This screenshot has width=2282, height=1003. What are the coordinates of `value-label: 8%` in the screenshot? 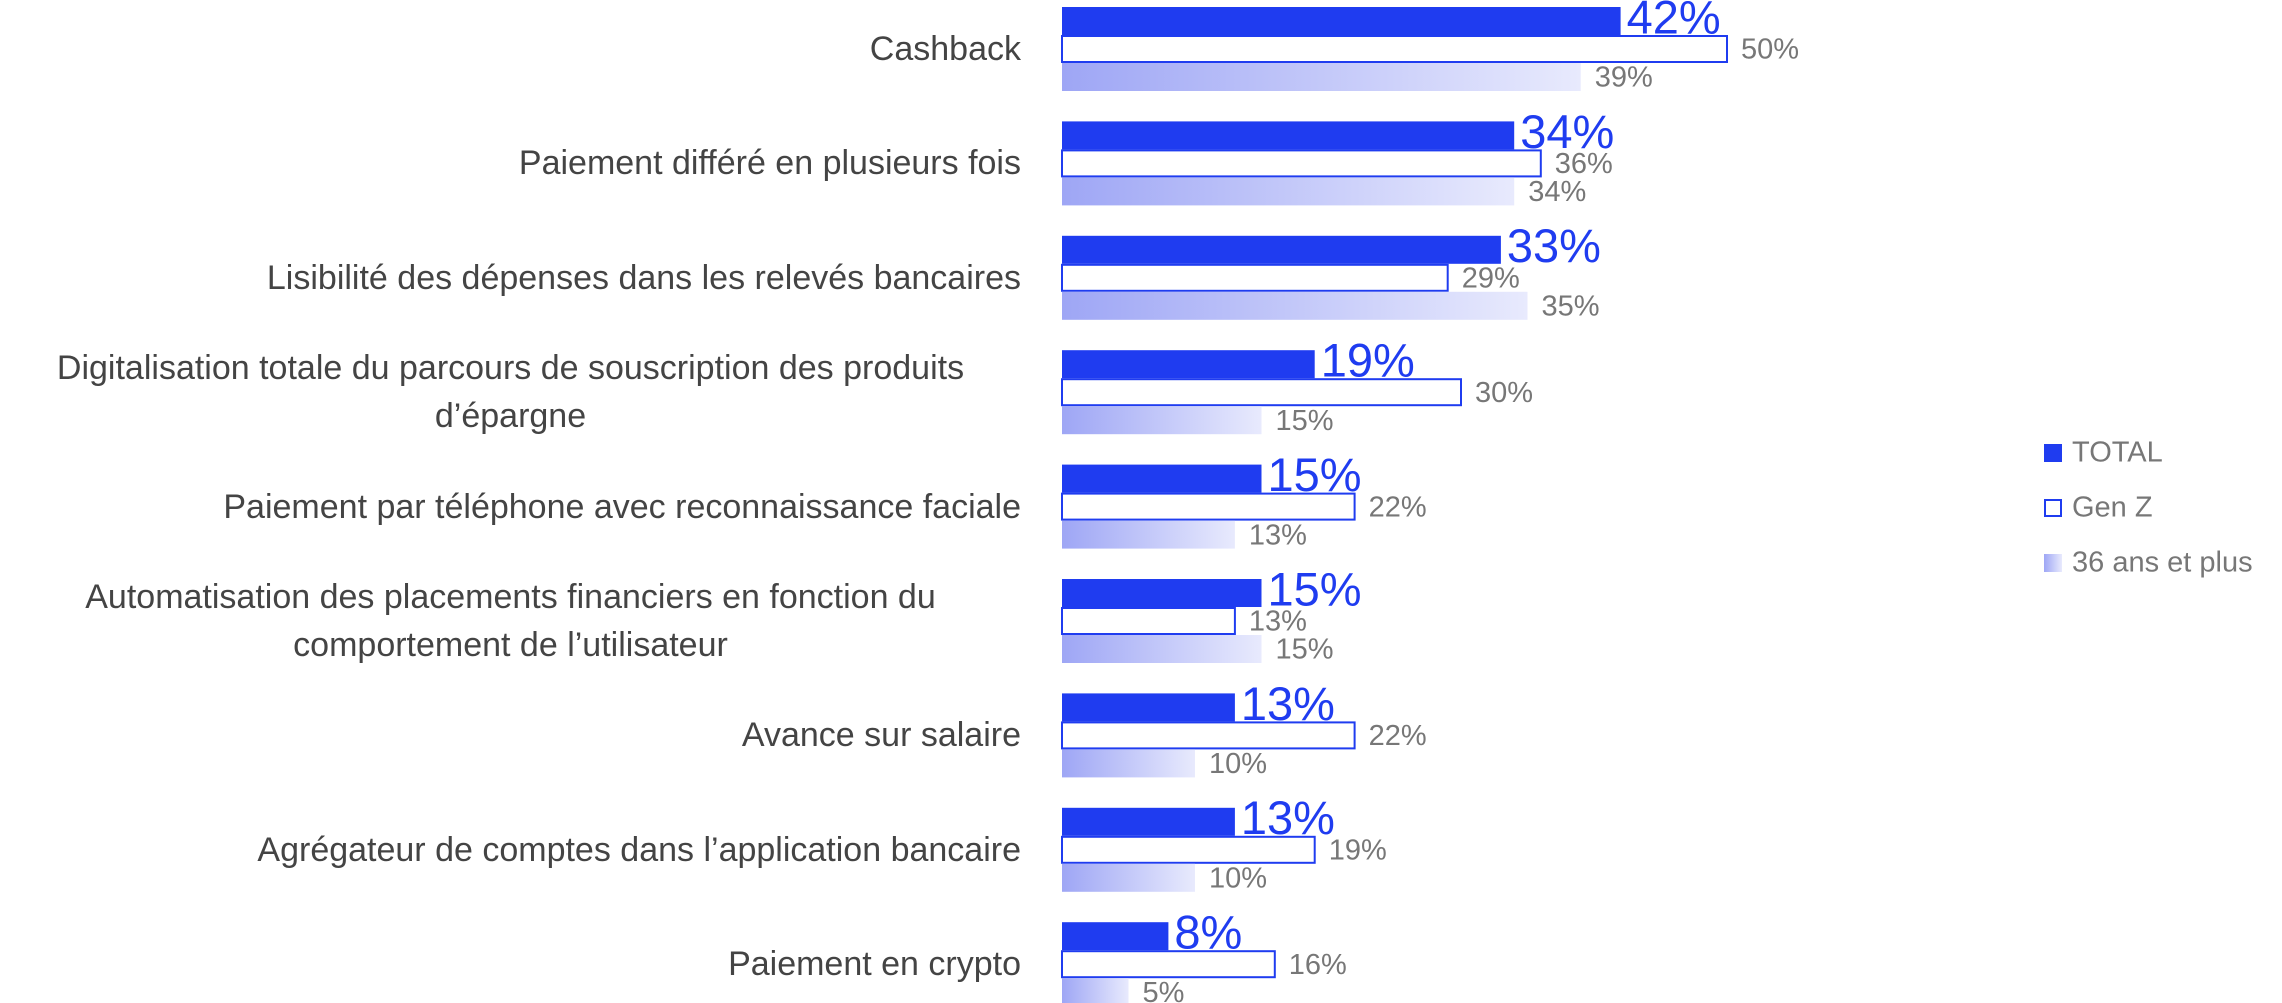 It's located at (1208, 932).